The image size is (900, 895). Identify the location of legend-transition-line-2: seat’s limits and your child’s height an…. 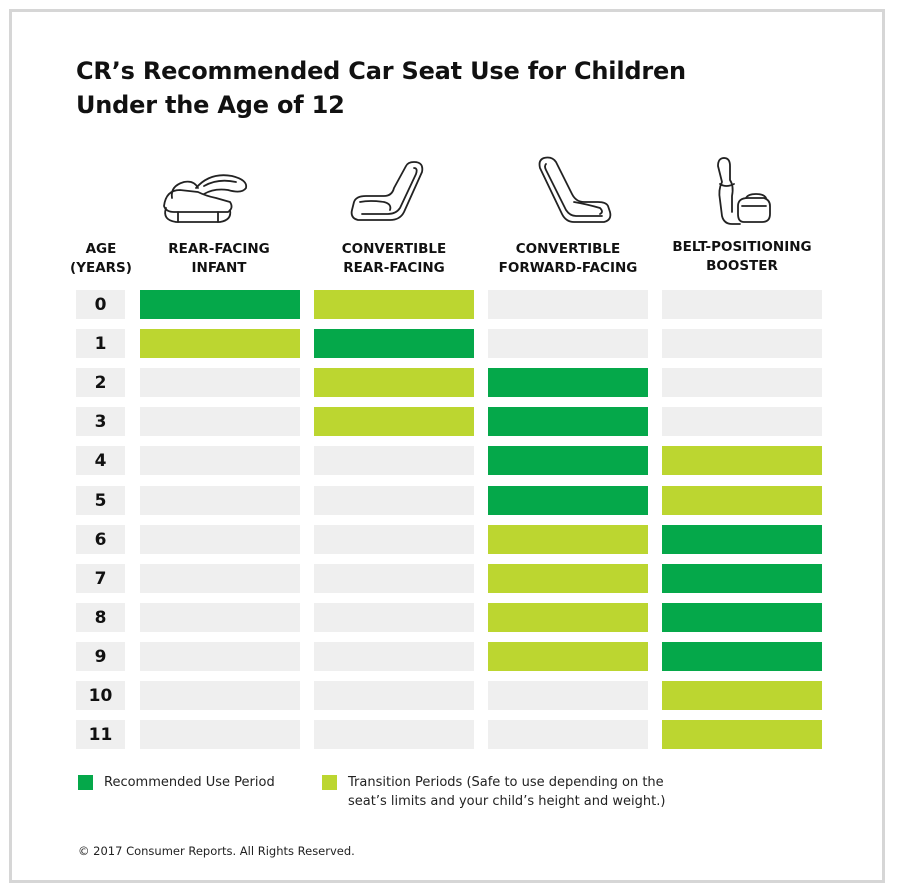
(507, 801).